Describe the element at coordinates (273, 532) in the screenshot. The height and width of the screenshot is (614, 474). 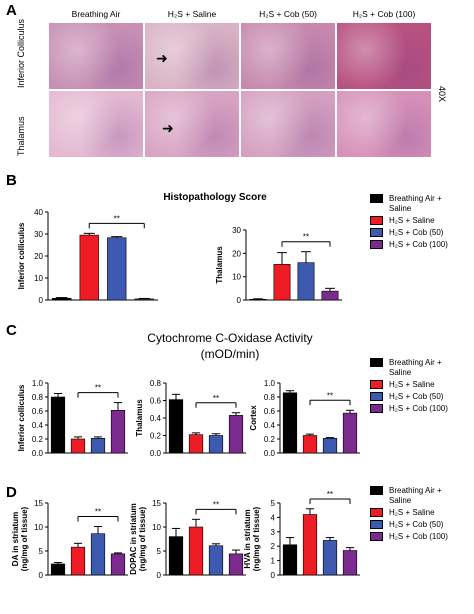
I see `y-tick-label: 3` at that location.